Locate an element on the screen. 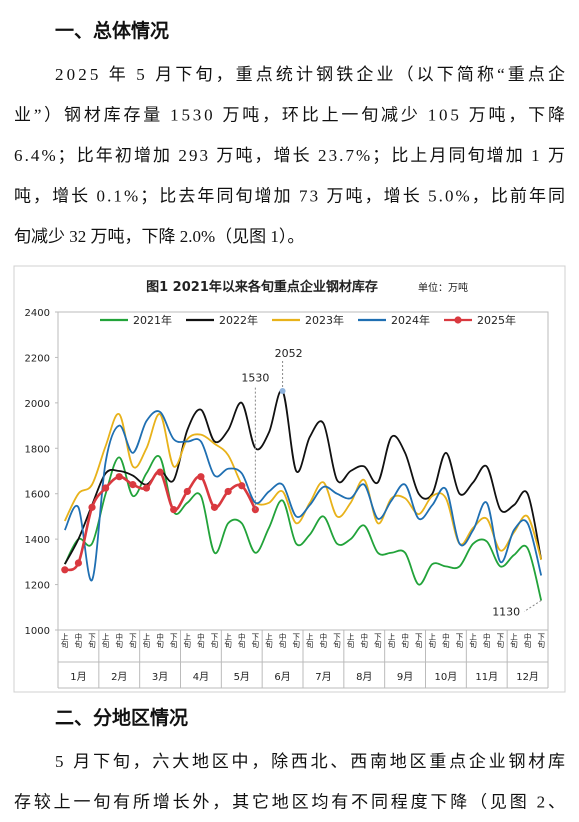 This screenshot has height=822, width=579. annotation: 2052 is located at coordinates (289, 353).